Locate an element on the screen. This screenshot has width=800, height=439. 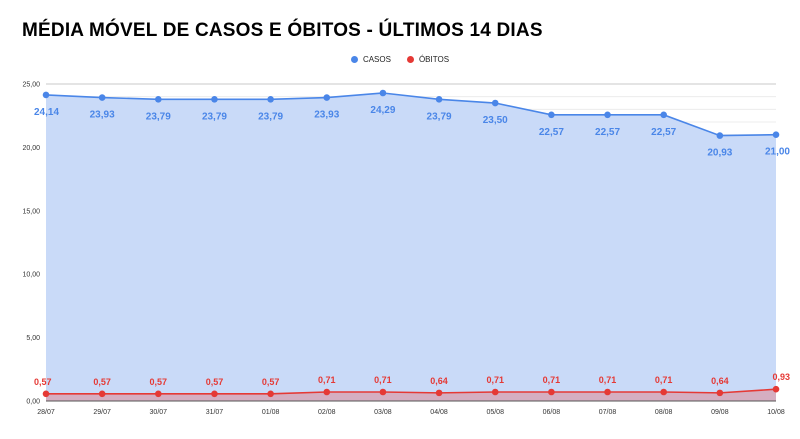
legend-label-obitos: ÓBITOS is located at coordinates (434, 59).